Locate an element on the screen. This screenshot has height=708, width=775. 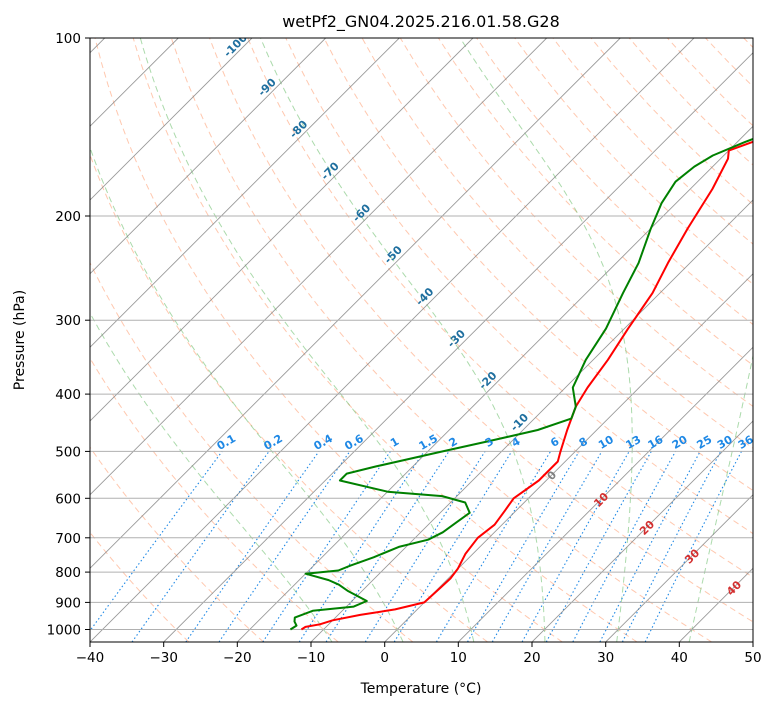
mixing-ratio-label: 30 is located at coordinates (725, 442).